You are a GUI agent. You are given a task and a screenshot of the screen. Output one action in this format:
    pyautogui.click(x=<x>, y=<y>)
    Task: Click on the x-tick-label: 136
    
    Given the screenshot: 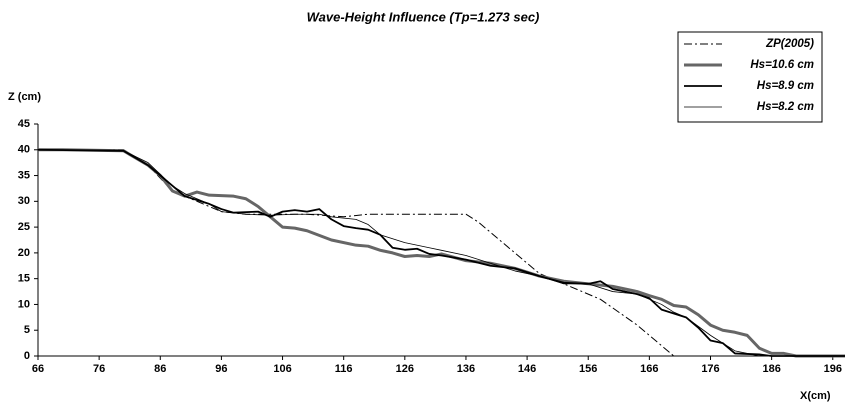 What is the action you would take?
    pyautogui.click(x=466, y=369)
    